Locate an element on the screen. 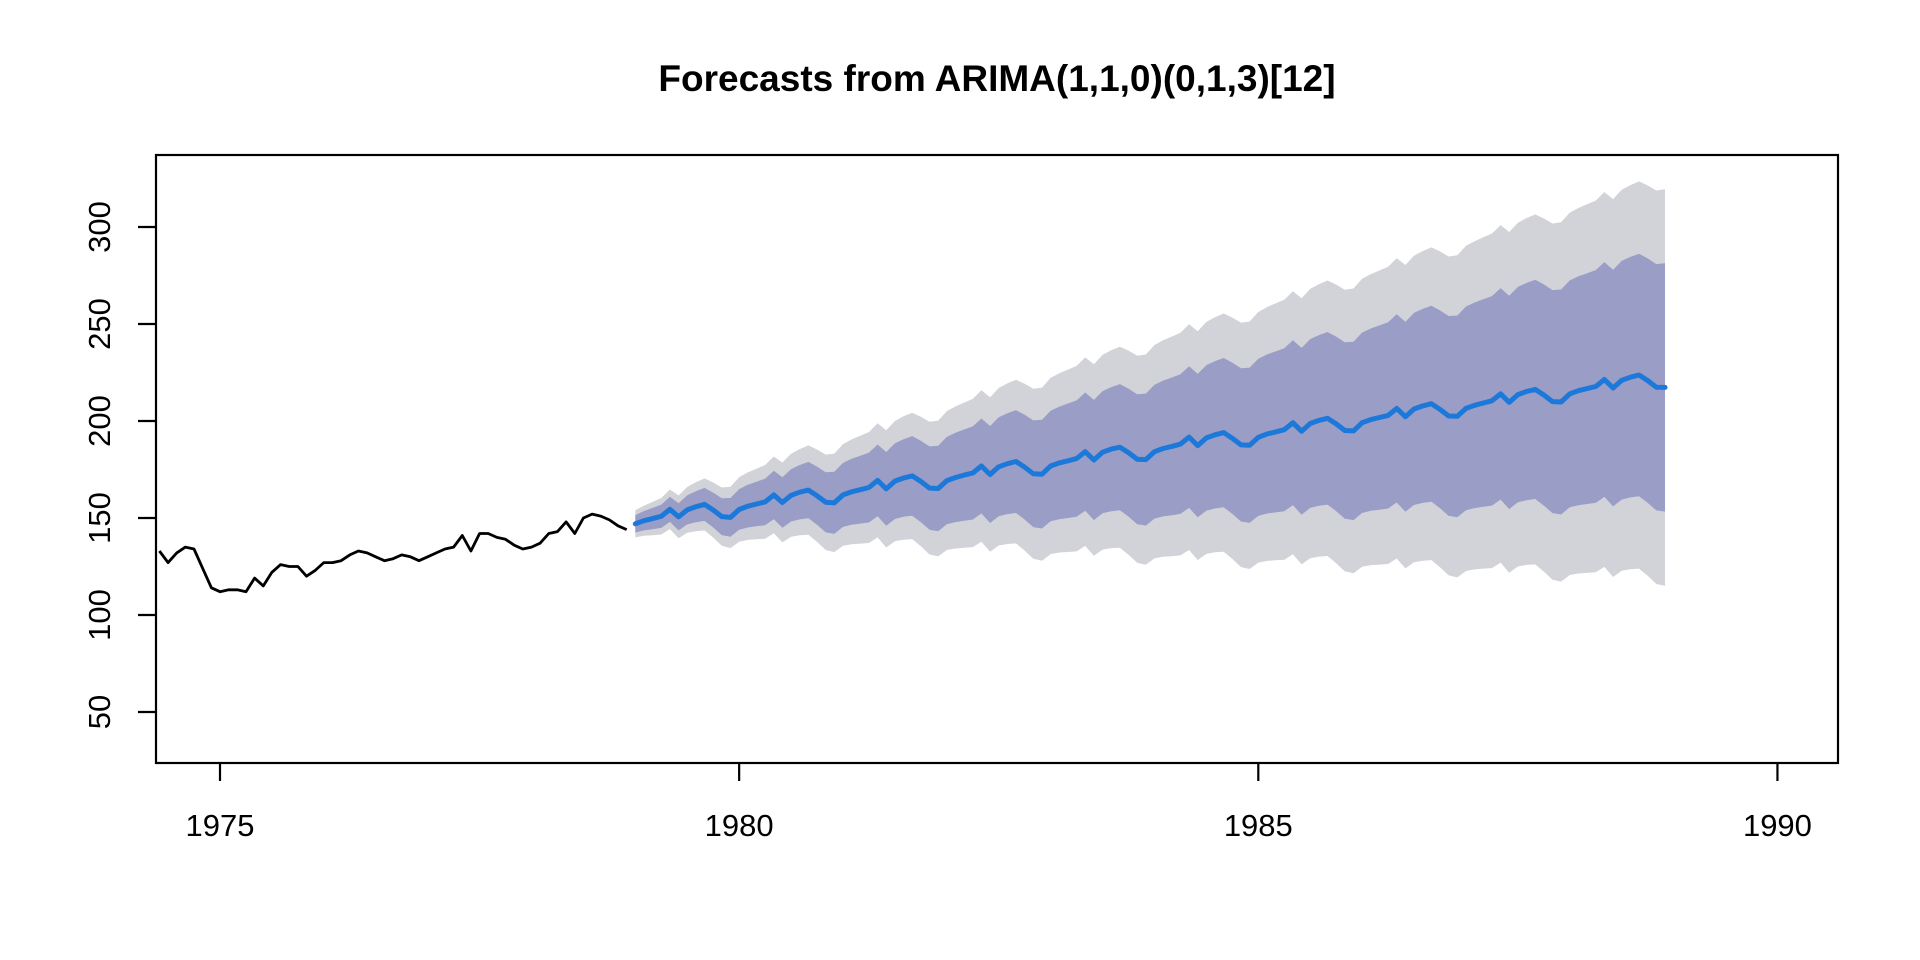  x-axis-tick-label: 1990 is located at coordinates (1777, 825).